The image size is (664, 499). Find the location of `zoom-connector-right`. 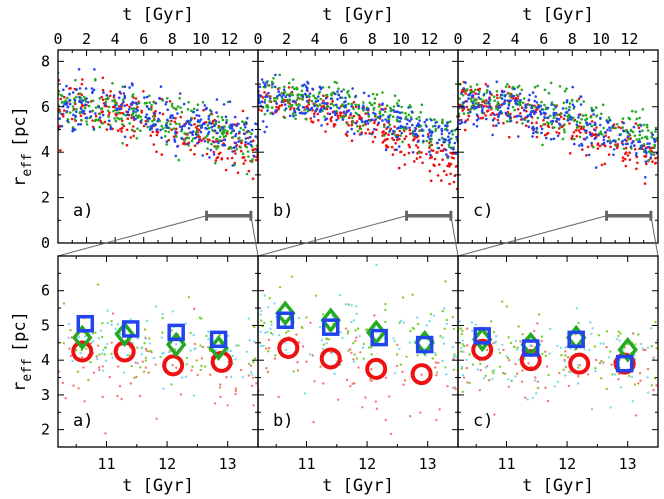

zoom-connector-right is located at coordinates (654, 236).